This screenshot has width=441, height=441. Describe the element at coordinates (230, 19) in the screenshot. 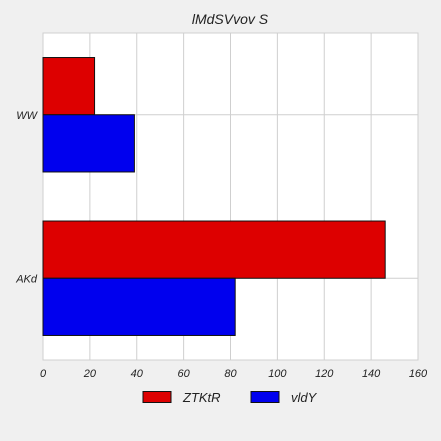

I see `chart-title: lMdSVvov S` at that location.